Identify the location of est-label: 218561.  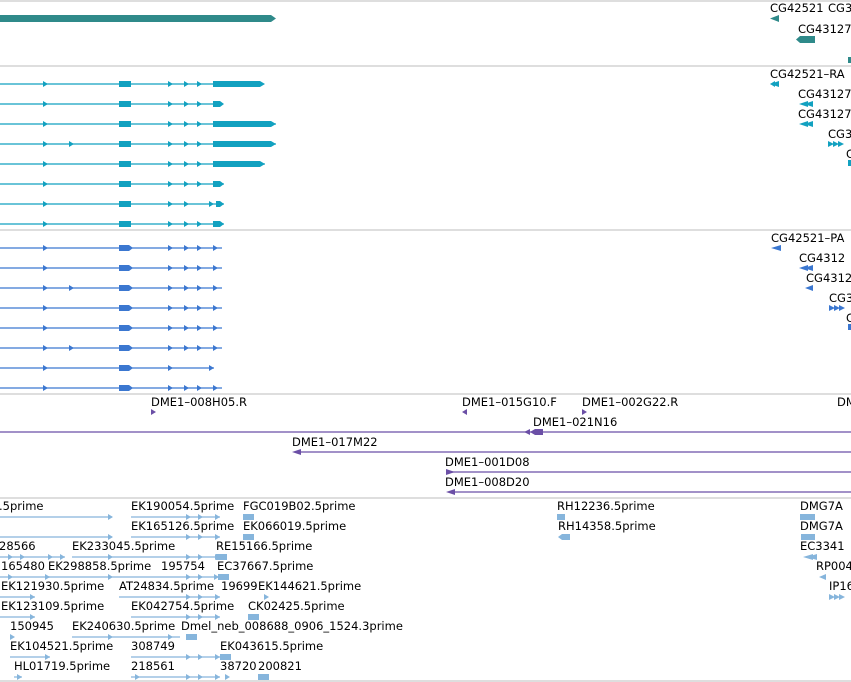
(153, 666).